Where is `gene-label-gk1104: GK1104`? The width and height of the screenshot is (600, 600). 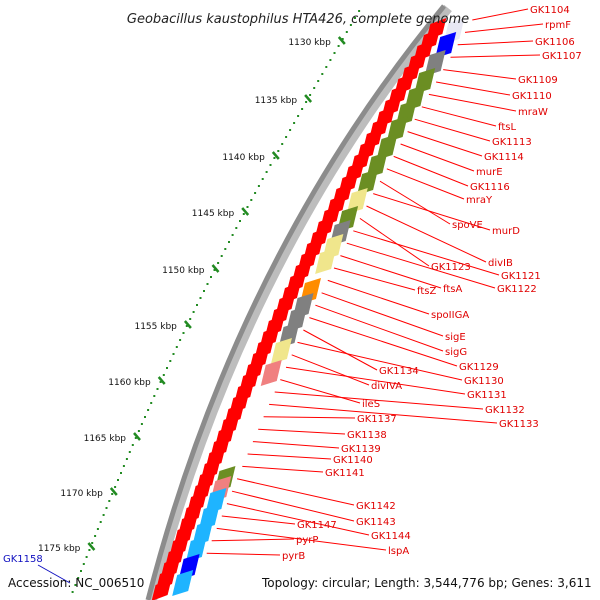 gene-label-gk1104: GK1104 is located at coordinates (550, 10).